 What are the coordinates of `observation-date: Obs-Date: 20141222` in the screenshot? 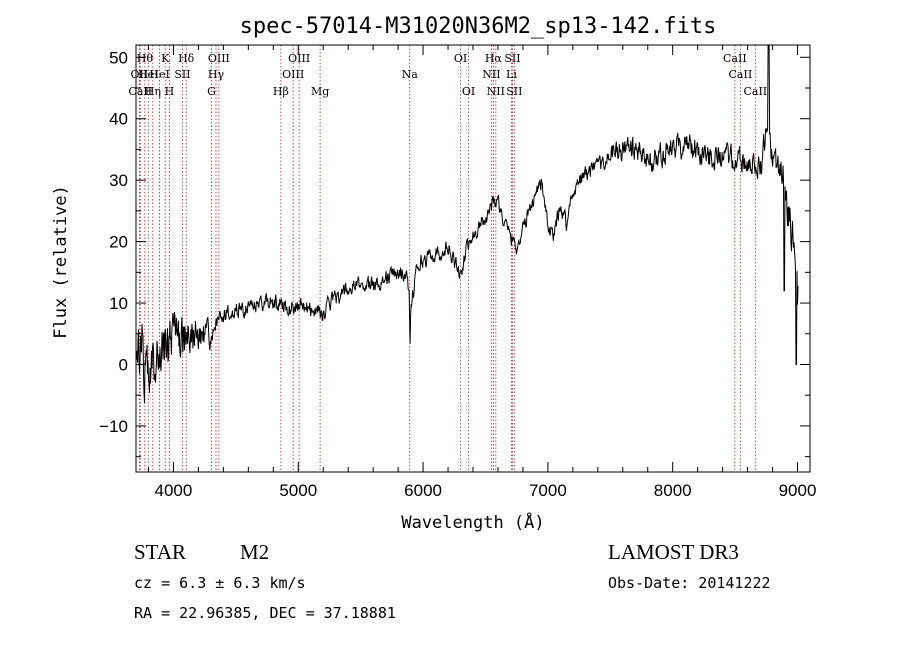 It's located at (689, 583).